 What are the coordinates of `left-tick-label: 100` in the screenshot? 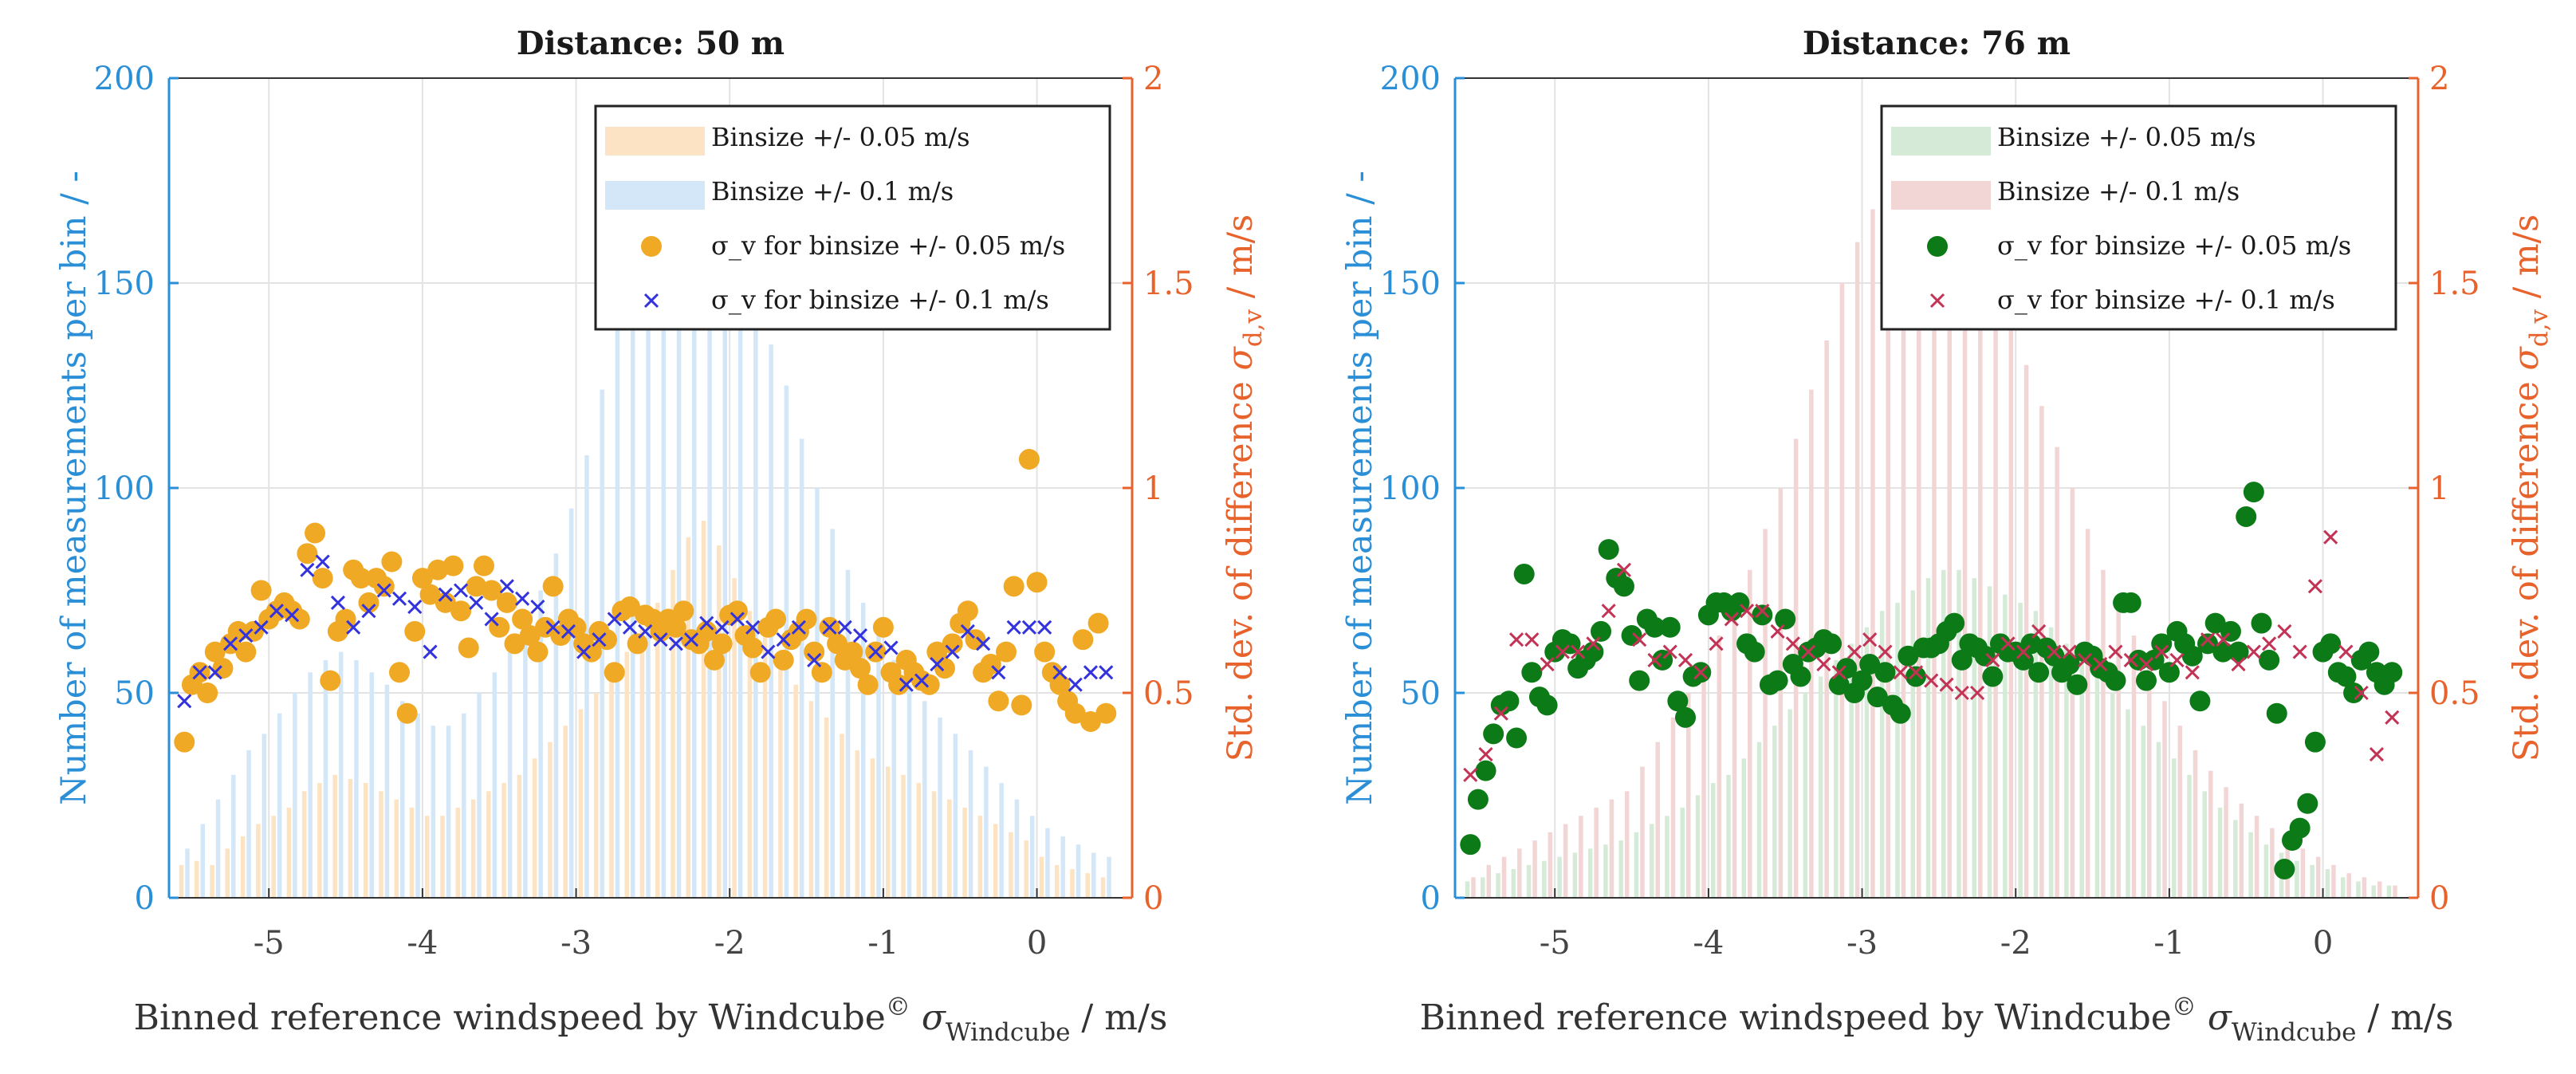 It's located at (1411, 489).